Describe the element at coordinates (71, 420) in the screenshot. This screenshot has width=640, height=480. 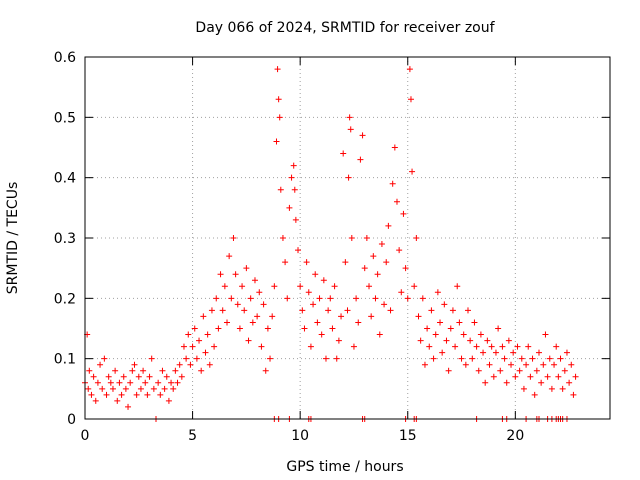
I see `y-tick-label: 0` at that location.